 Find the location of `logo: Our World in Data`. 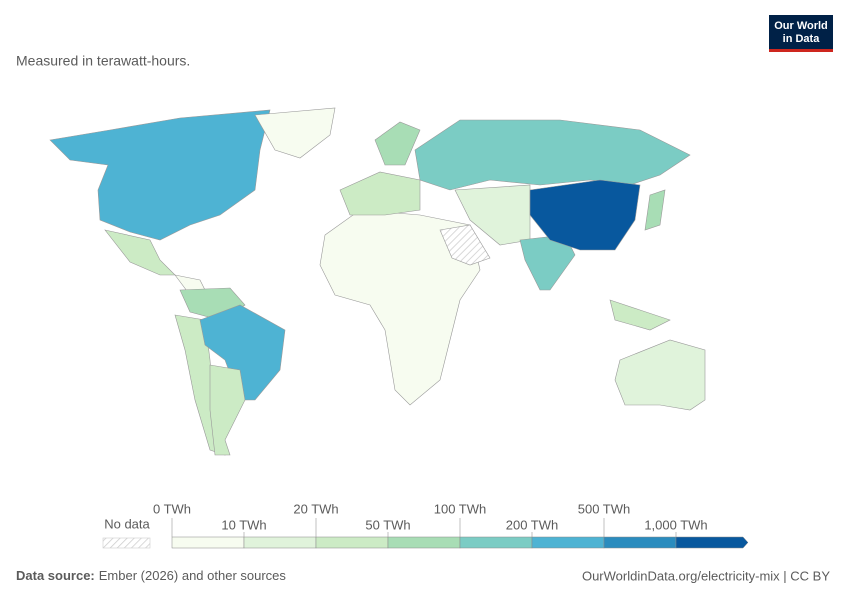

logo: Our World in Data is located at coordinates (801, 33).